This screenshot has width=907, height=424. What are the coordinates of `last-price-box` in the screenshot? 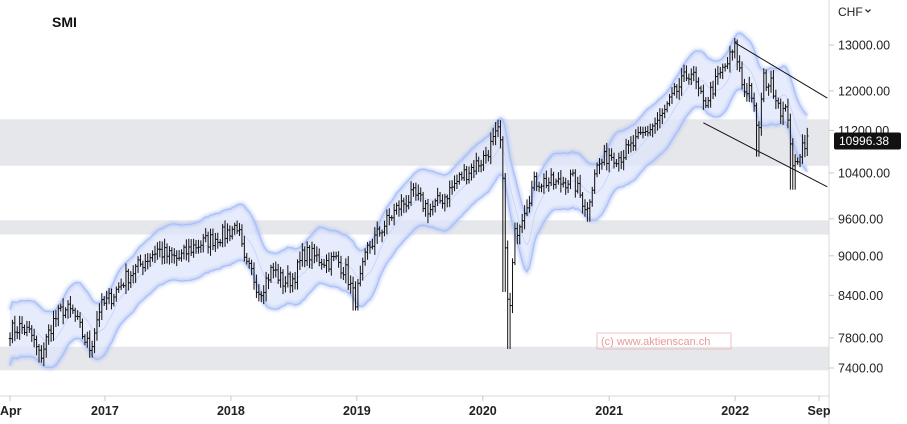 It's located at (867, 141).